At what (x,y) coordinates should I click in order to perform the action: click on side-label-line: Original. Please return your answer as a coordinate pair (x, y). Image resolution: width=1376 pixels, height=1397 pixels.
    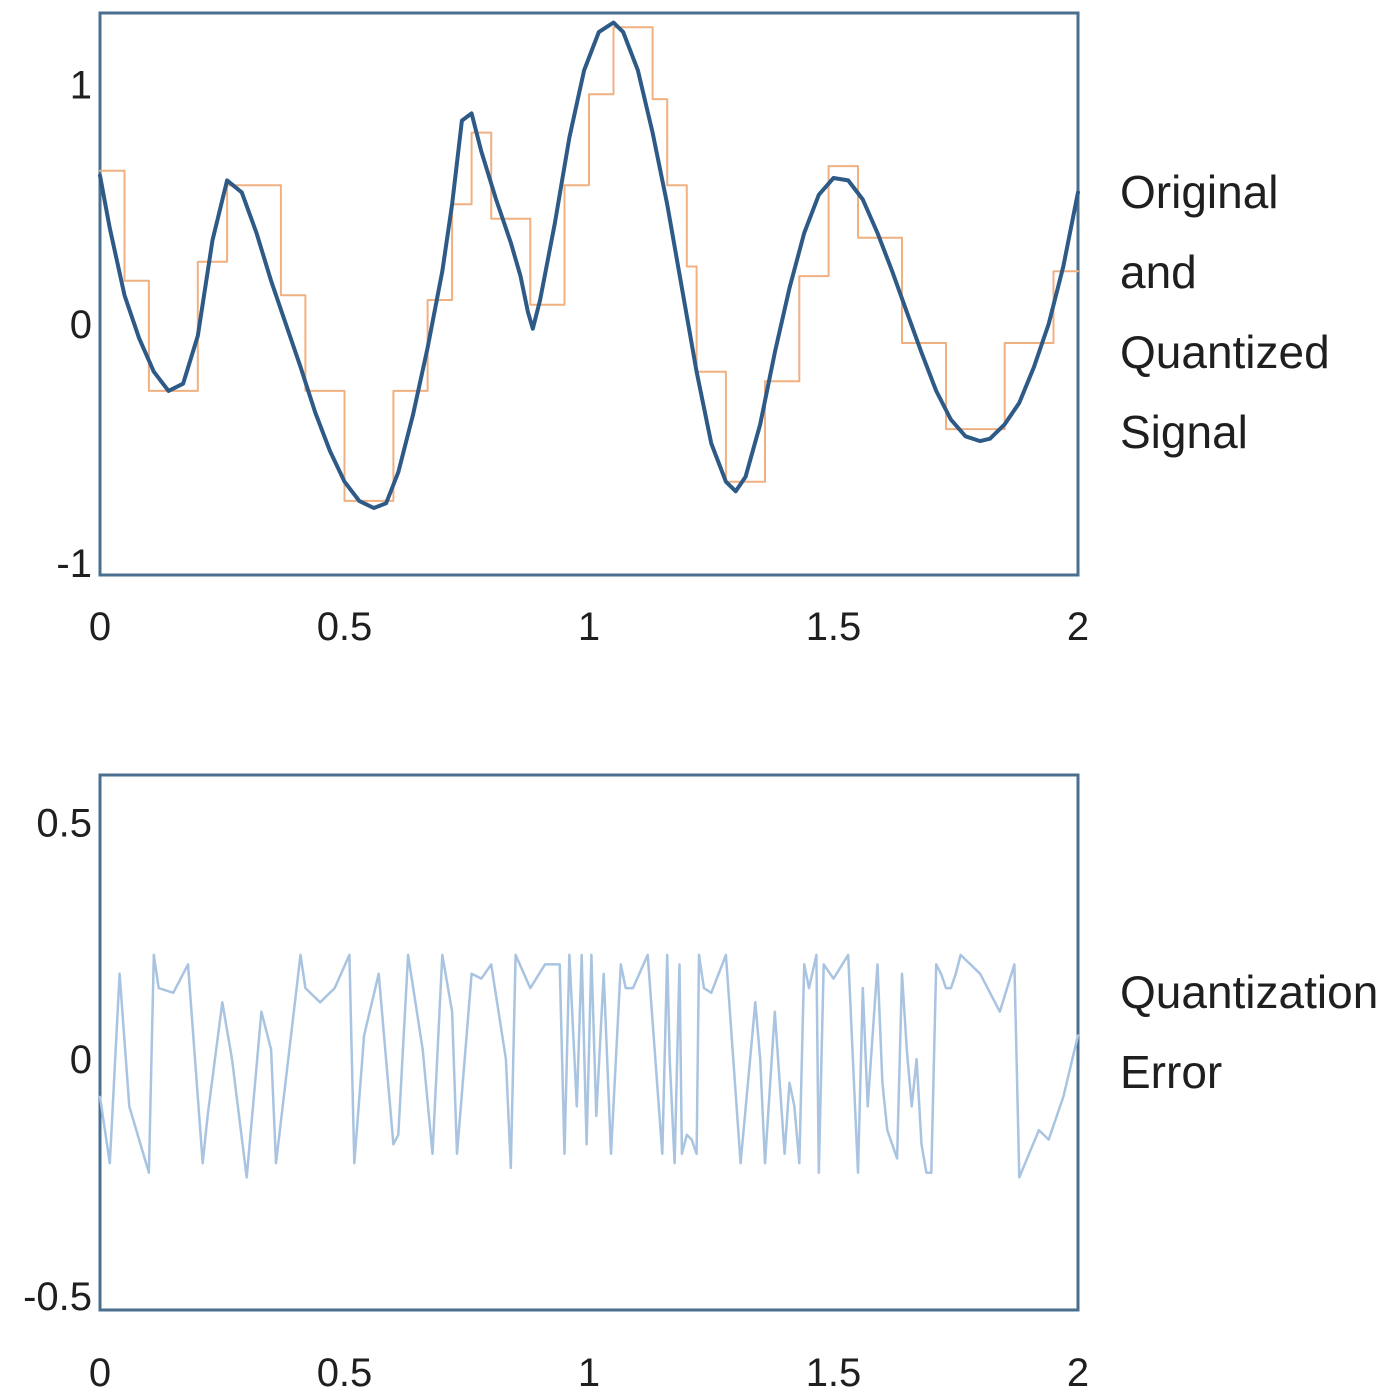
    Looking at the image, I should click on (1199, 192).